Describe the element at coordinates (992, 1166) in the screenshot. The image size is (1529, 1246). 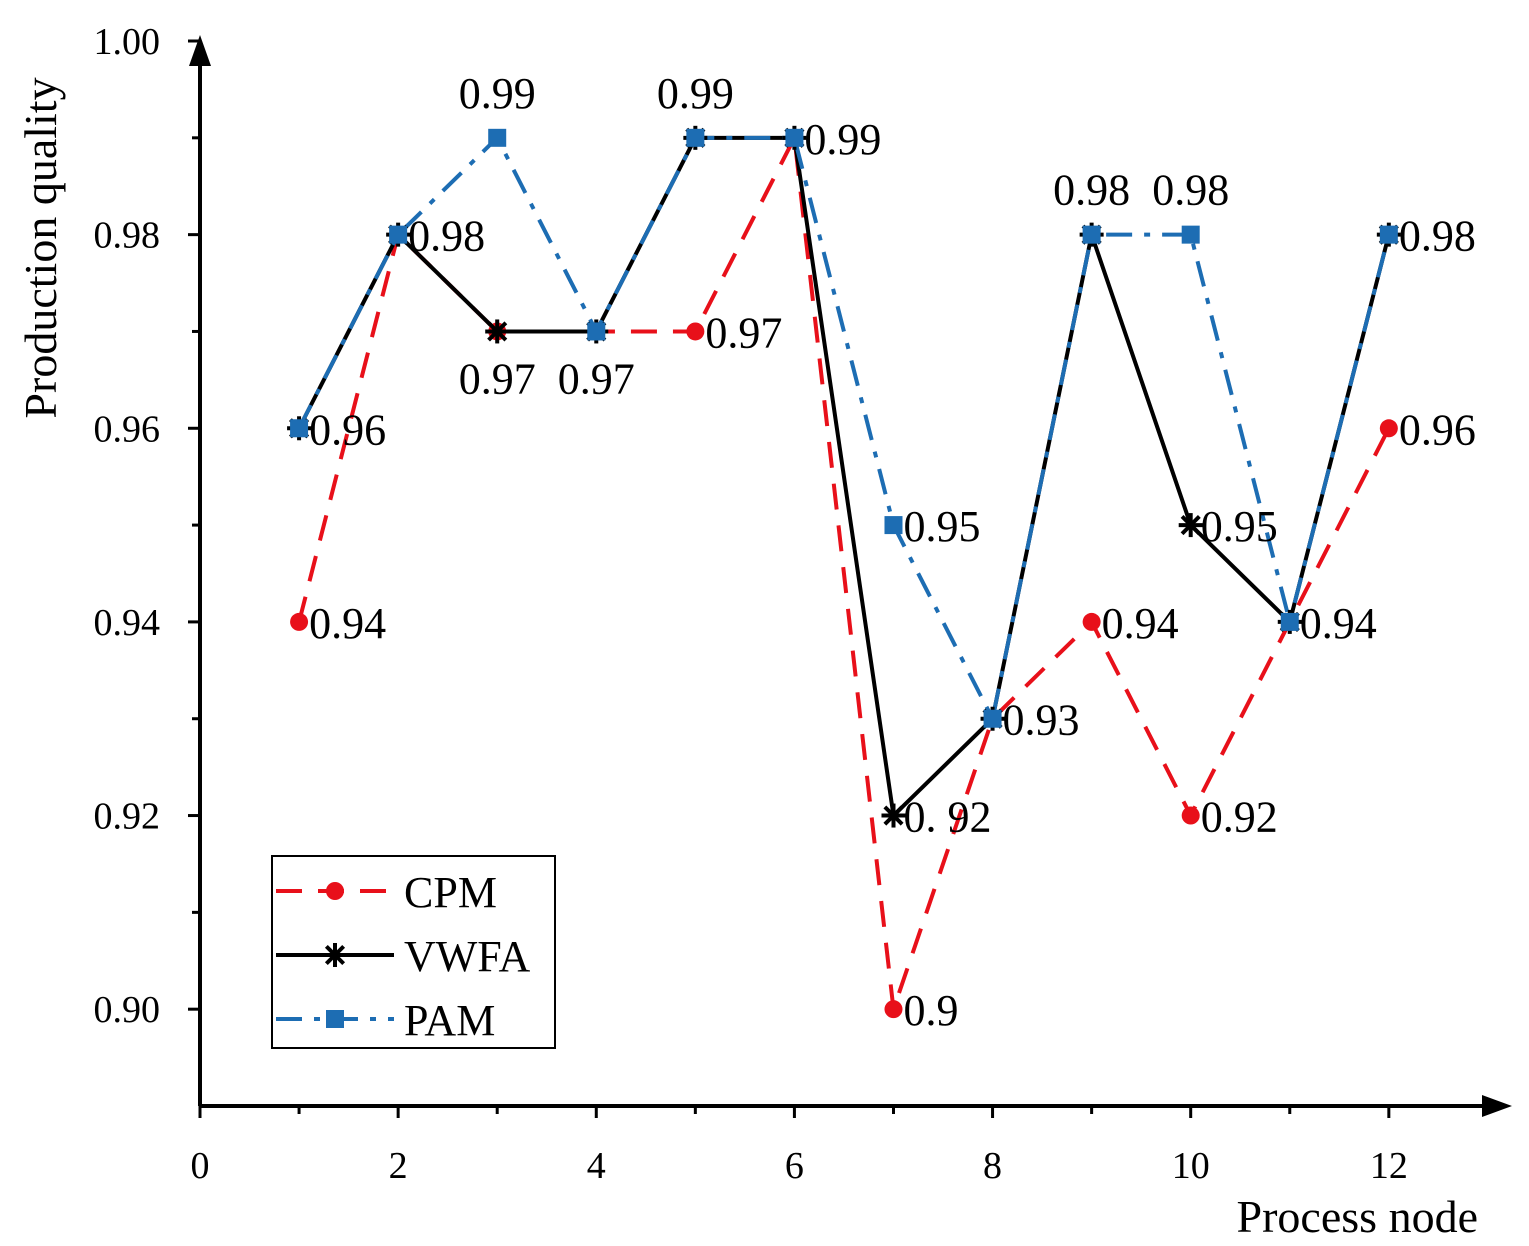
I see `x-tick-label: 8` at that location.